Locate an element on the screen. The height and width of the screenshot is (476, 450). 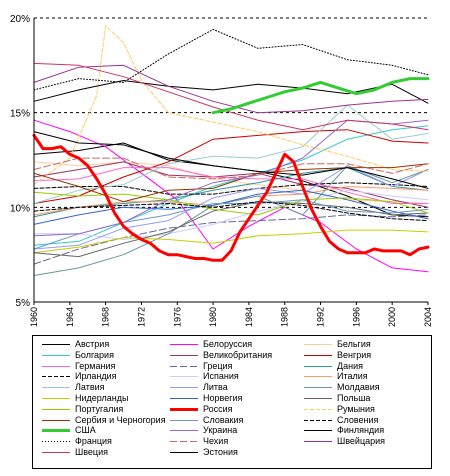
series-line-Словения is located at coordinates (231, 211).